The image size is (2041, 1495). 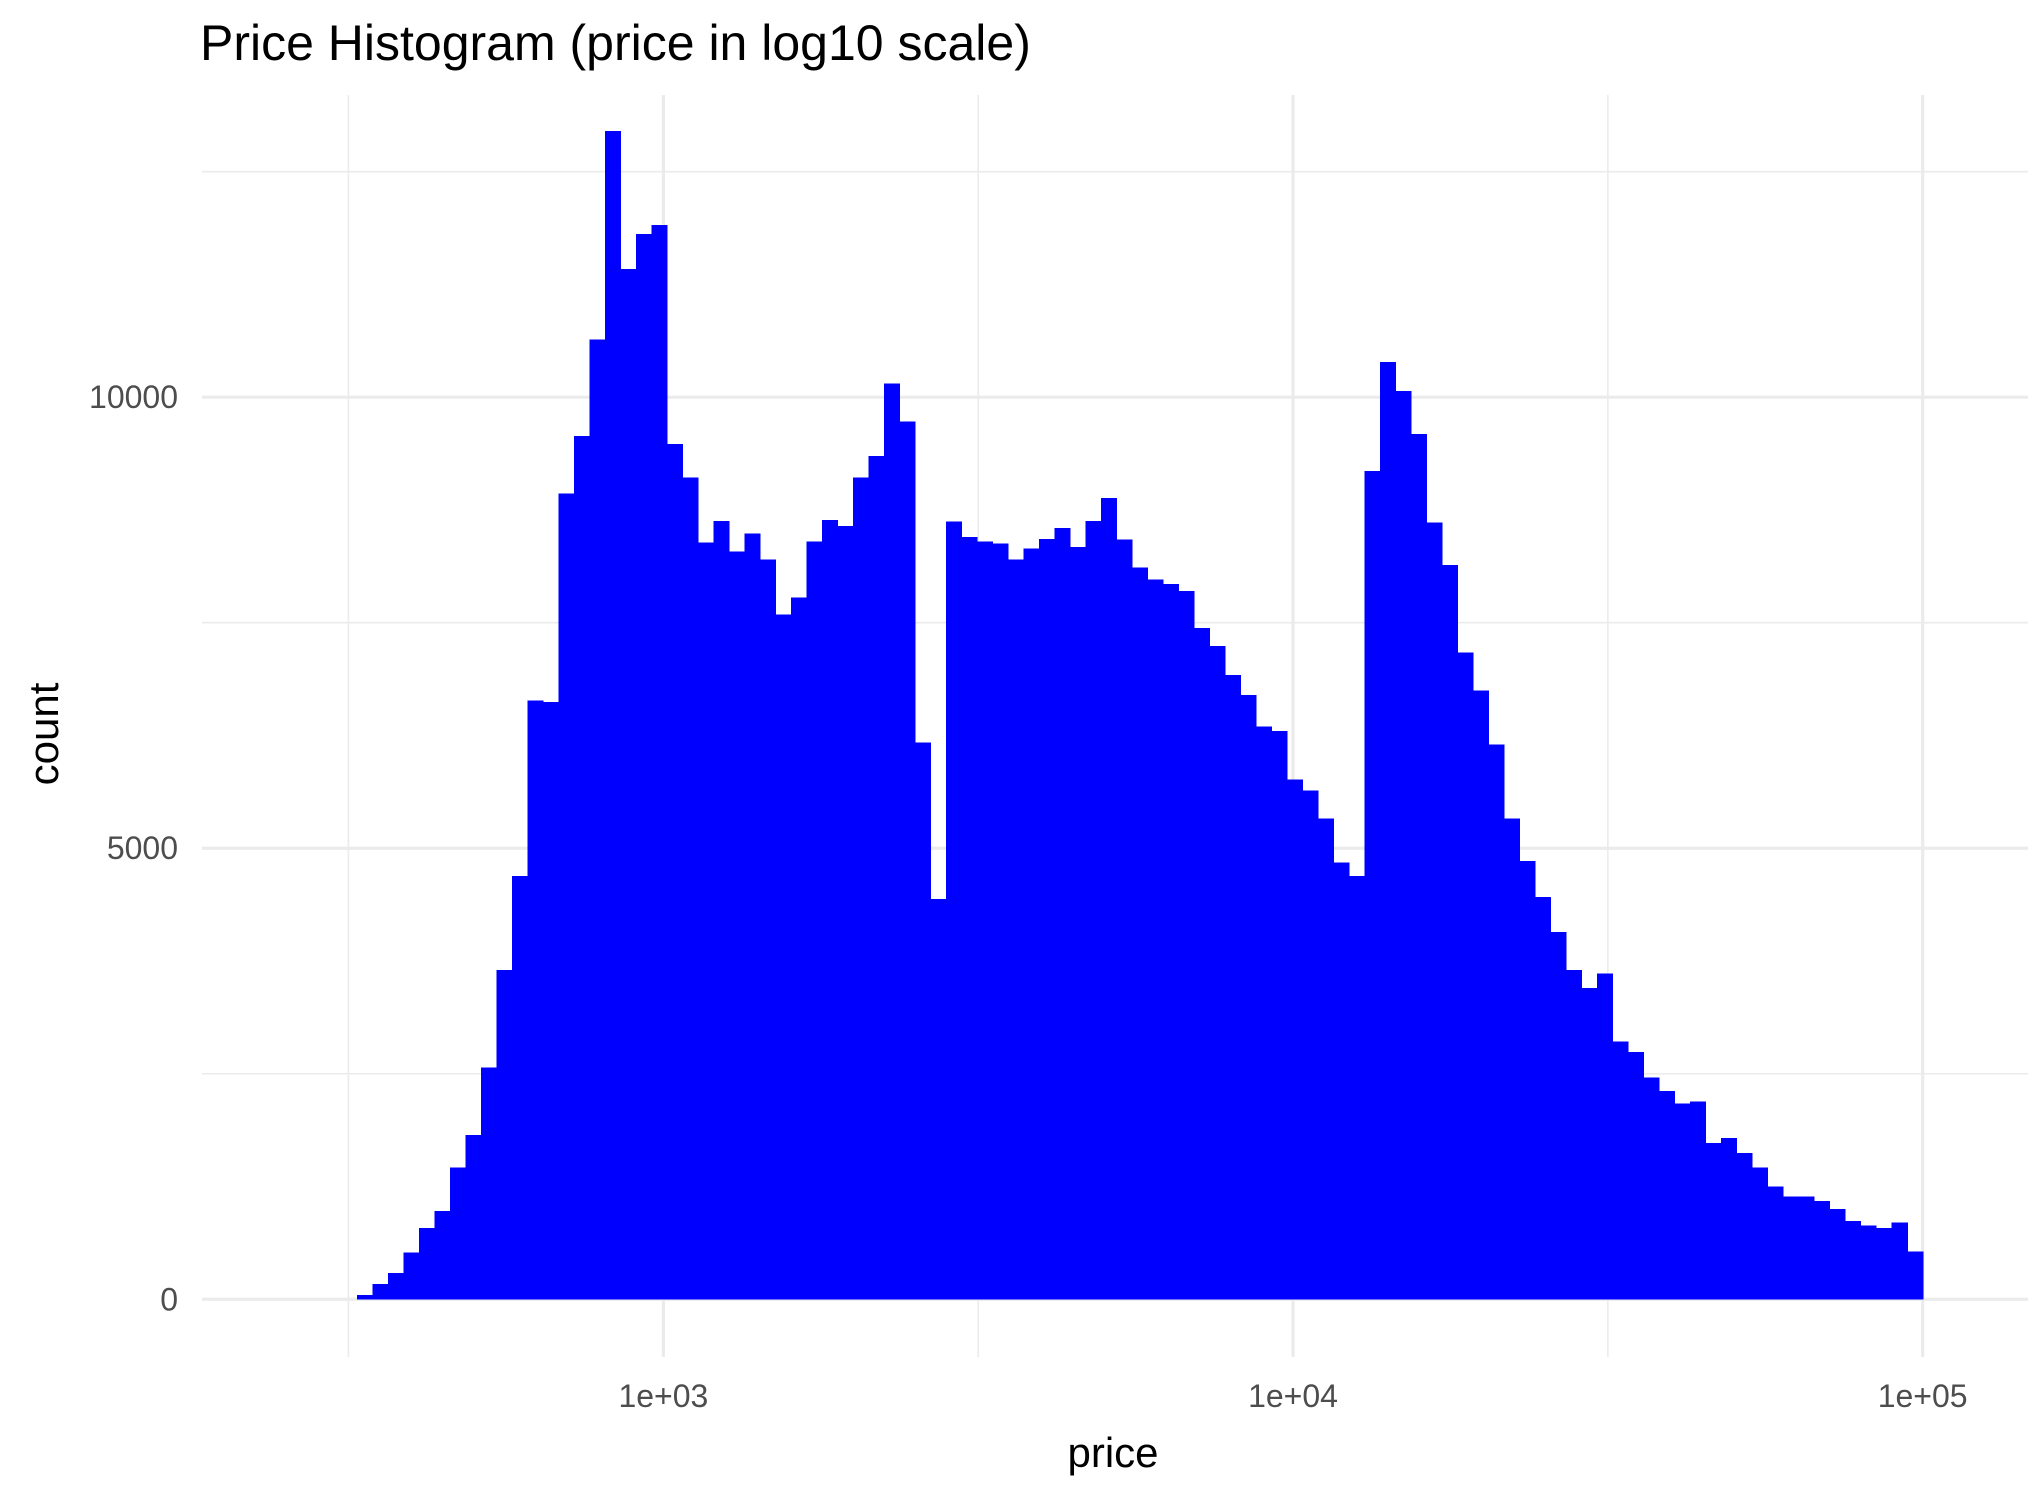 What do you see at coordinates (1923, 1396) in the screenshot?
I see `x-tick-label: 1e+05` at bounding box center [1923, 1396].